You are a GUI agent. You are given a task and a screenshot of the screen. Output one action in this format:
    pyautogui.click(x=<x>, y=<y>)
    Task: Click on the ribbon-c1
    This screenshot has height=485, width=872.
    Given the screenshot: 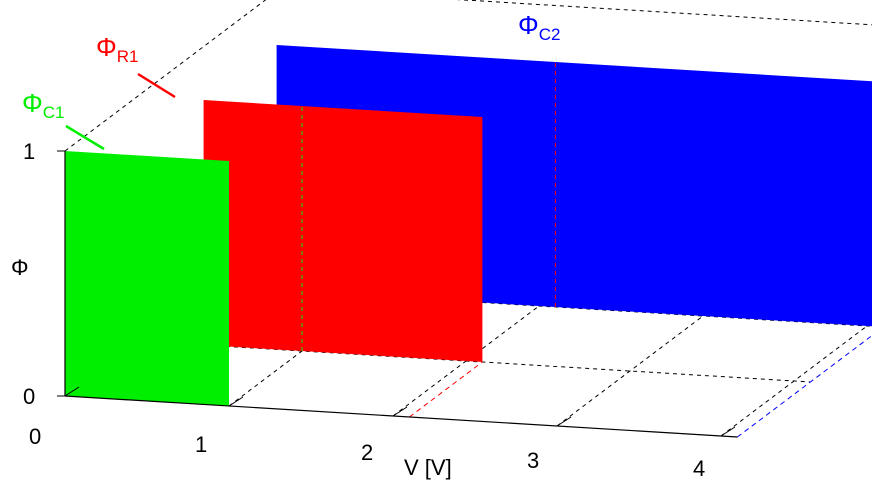 What is the action you would take?
    pyautogui.click(x=147, y=278)
    